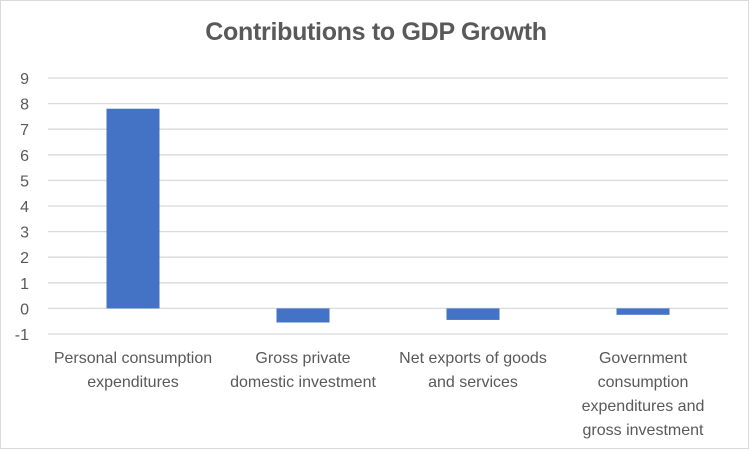 Image resolution: width=752 pixels, height=452 pixels. I want to click on x-tick-label: expenditures and, so click(643, 406).